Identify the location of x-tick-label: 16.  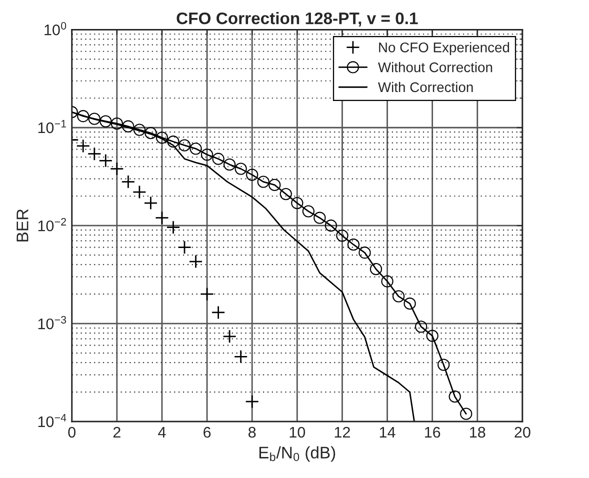
(432, 432).